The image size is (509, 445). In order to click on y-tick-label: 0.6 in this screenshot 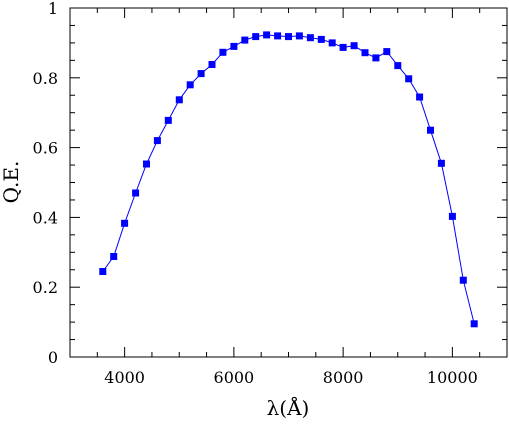, I will do `click(45, 148)`.